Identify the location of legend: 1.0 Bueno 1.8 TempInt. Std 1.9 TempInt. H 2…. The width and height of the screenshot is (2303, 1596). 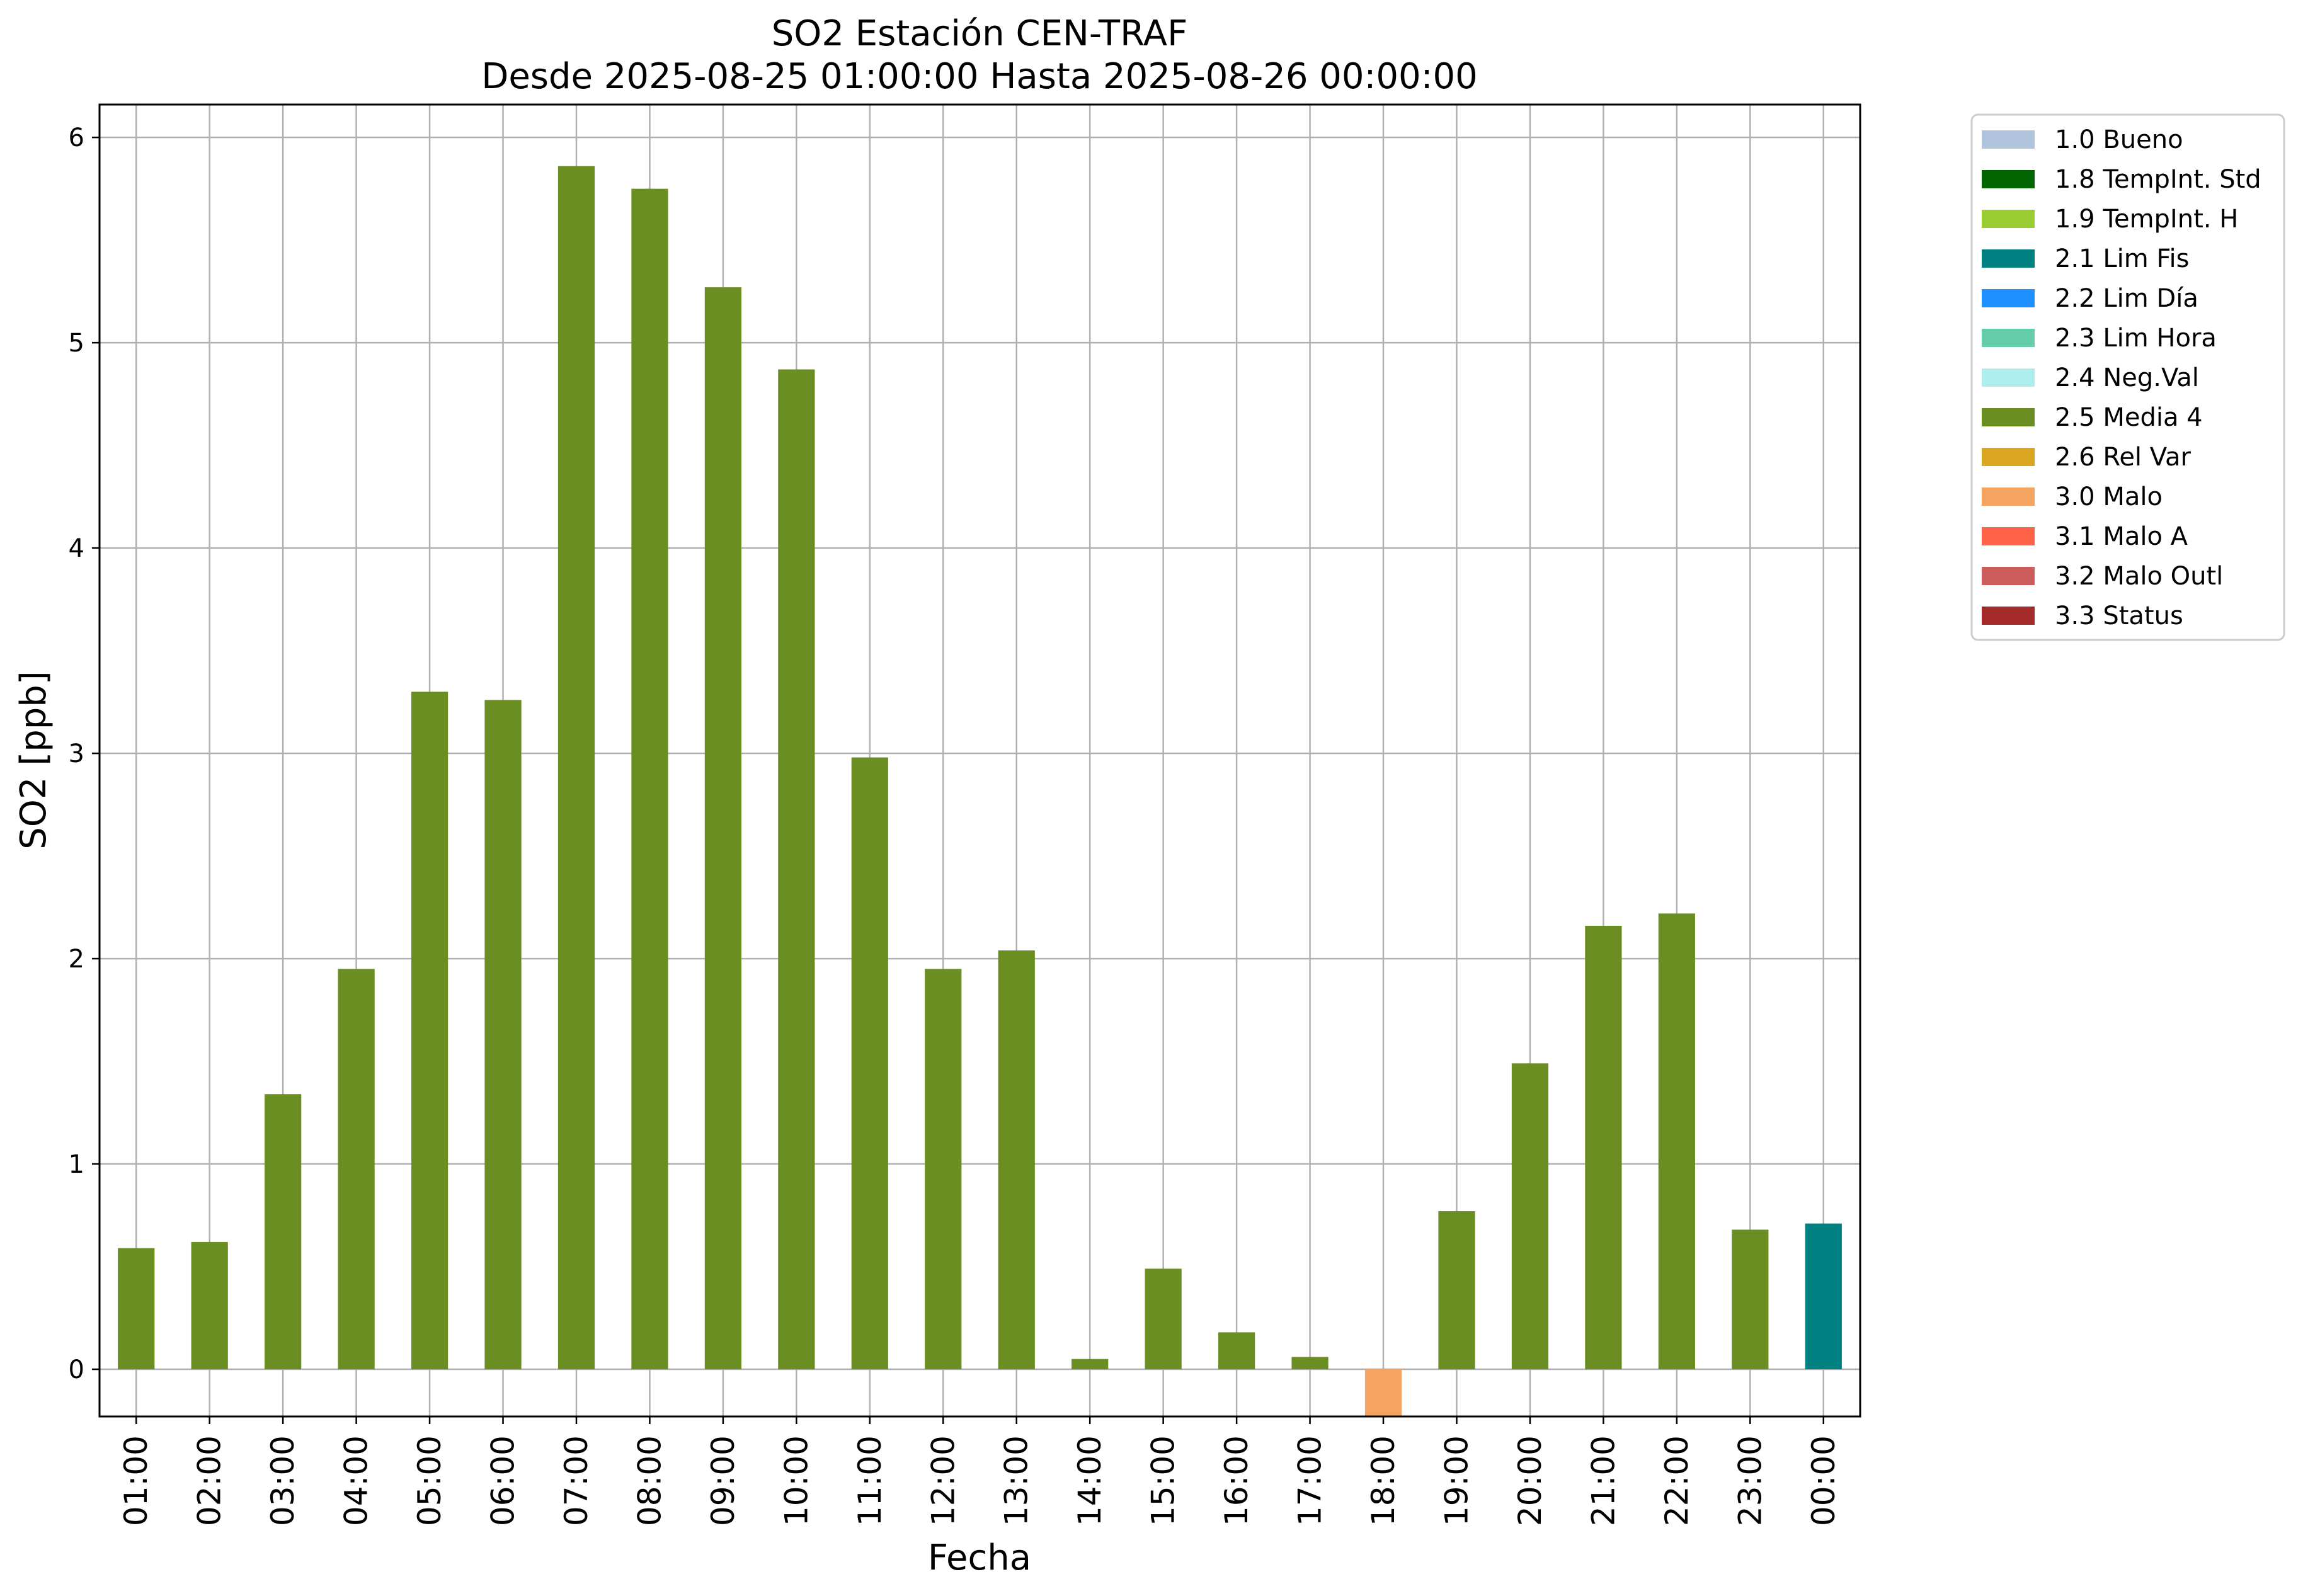
(2127, 377).